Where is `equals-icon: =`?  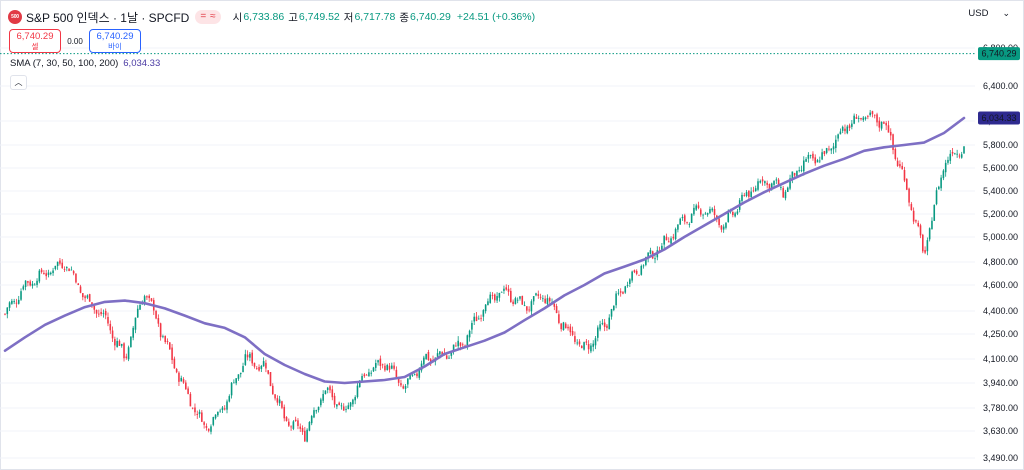
equals-icon: = is located at coordinates (203, 16).